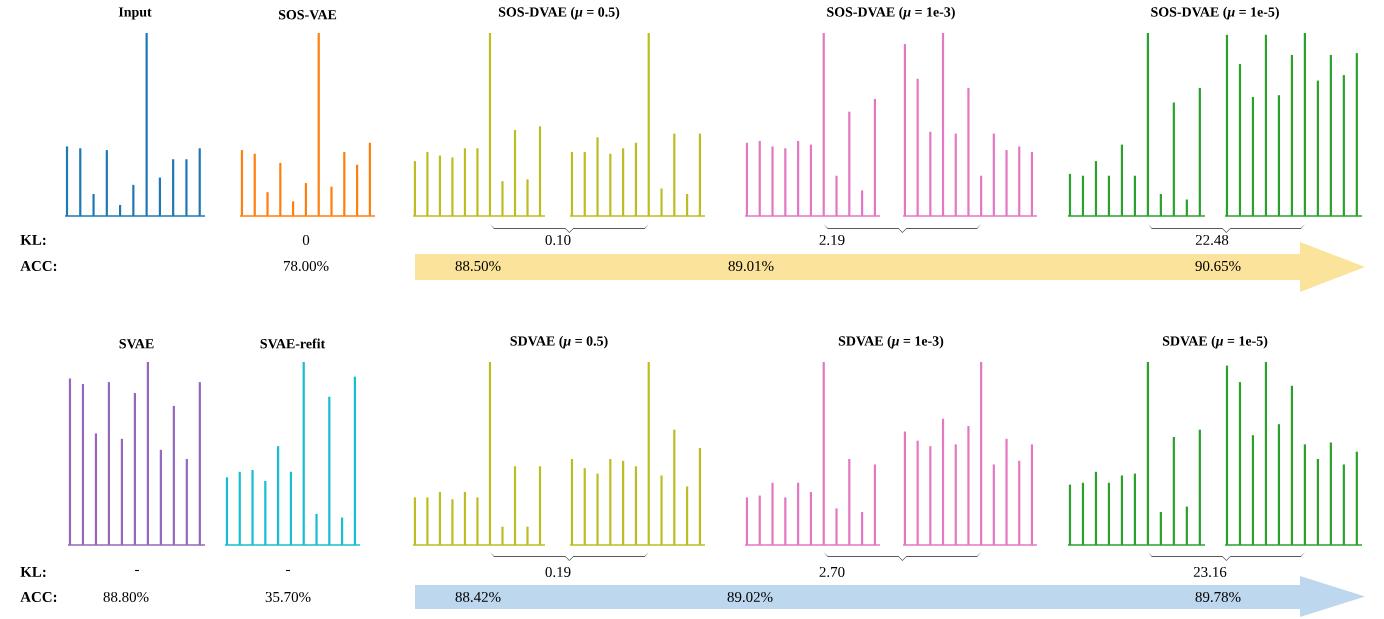 This screenshot has height=619, width=1384. What do you see at coordinates (307, 15) in the screenshot?
I see `chart-title: SOS-VAE` at bounding box center [307, 15].